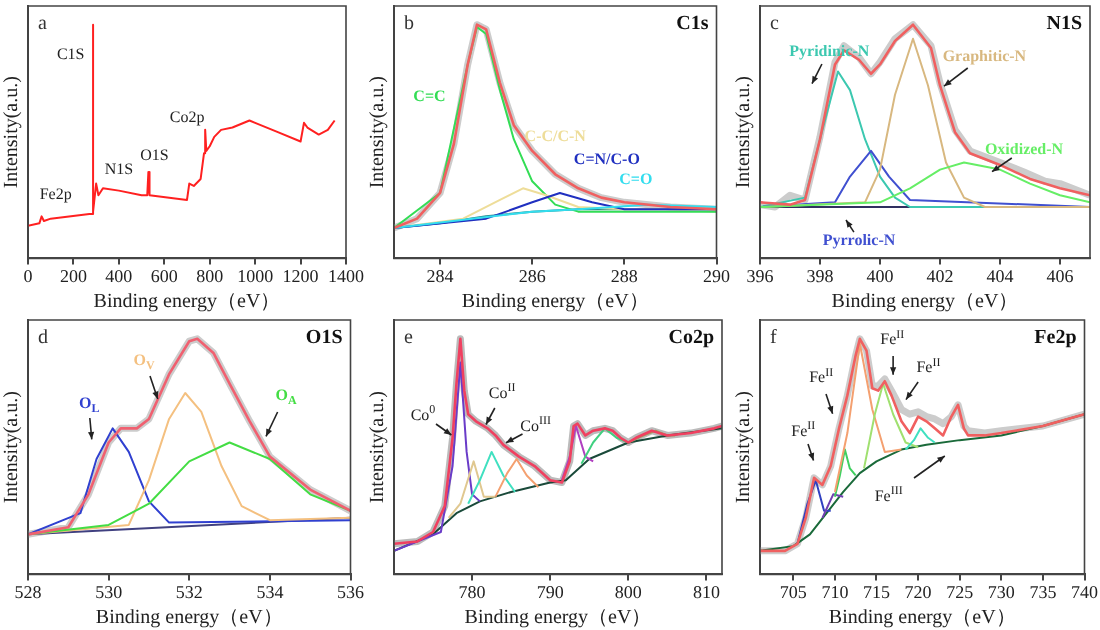  Describe the element at coordinates (1001, 591) in the screenshot. I see `x-tick-label: 730` at that location.